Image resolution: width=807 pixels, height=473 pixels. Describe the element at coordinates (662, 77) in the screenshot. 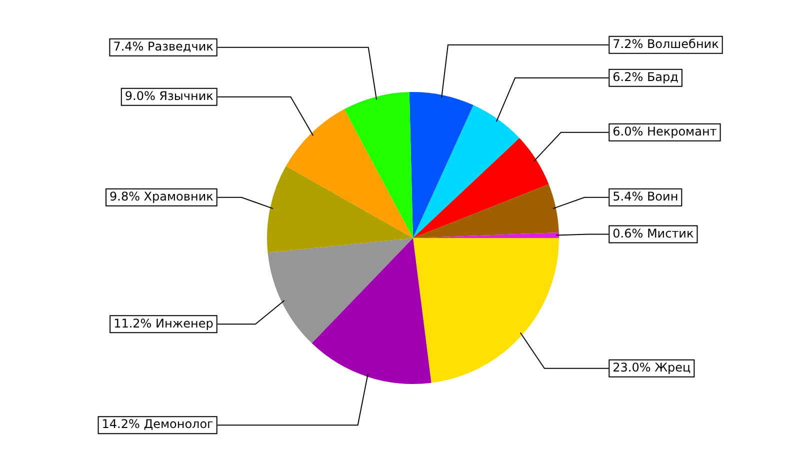

I see `slice-label: Бард` at that location.